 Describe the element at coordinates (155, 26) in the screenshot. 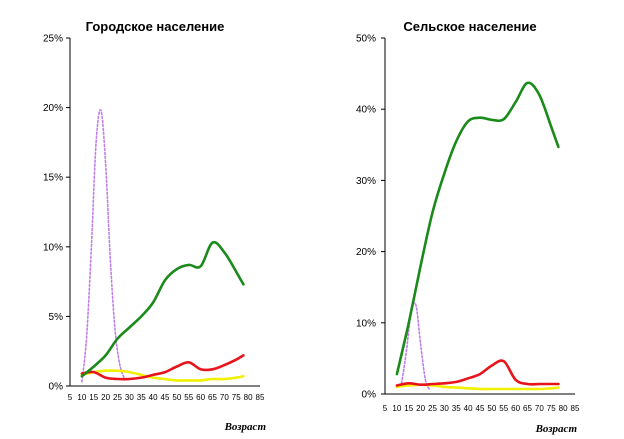

I see `chart-title: Городское население` at that location.